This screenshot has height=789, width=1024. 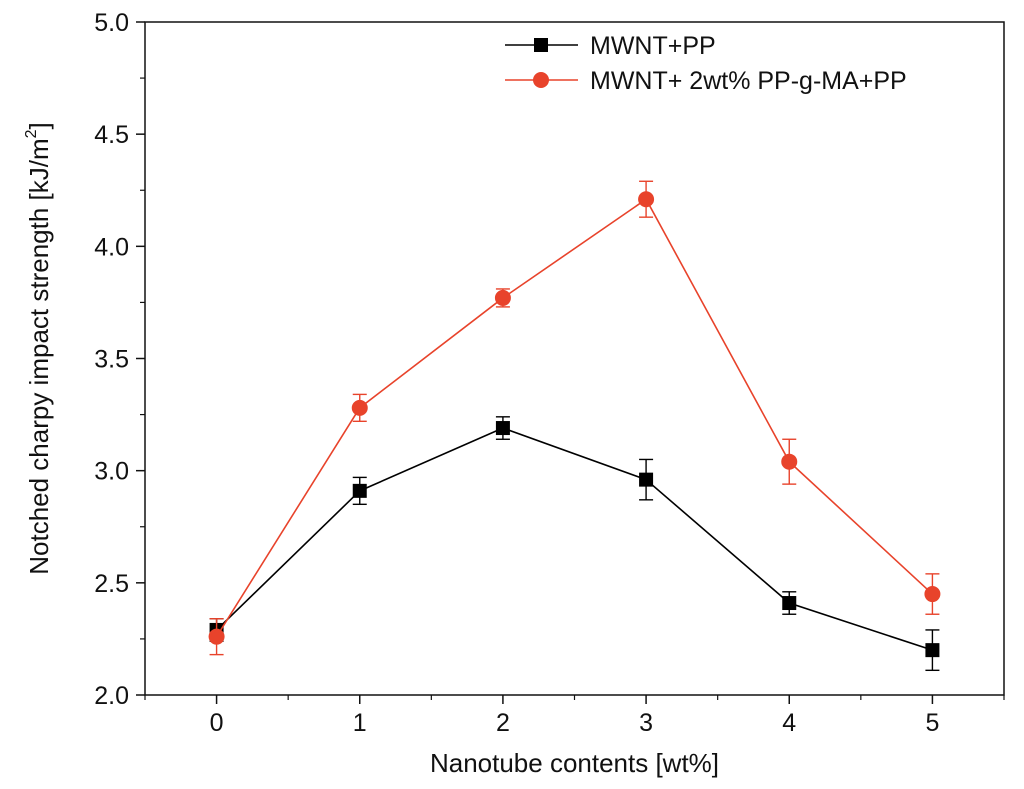 I want to click on y-tick-label: 3.0, so click(x=111, y=472).